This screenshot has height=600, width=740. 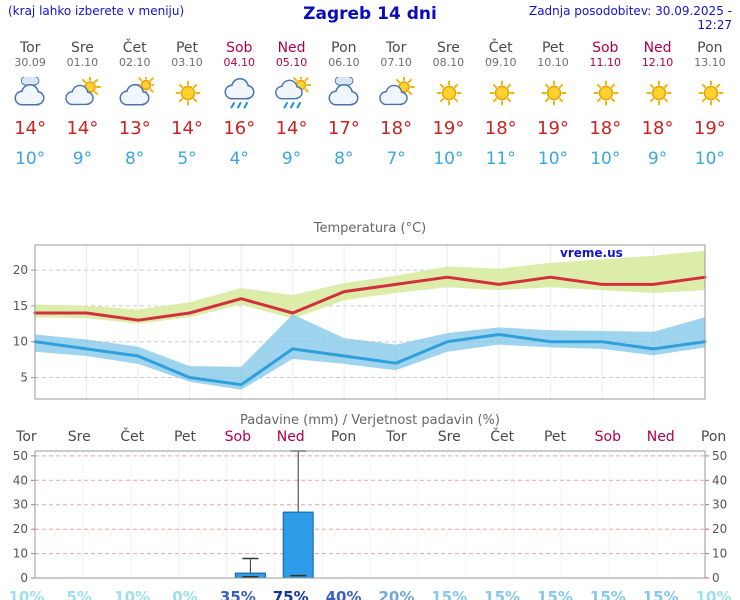 I want to click on day-date-label: 02.10, so click(x=134, y=62).